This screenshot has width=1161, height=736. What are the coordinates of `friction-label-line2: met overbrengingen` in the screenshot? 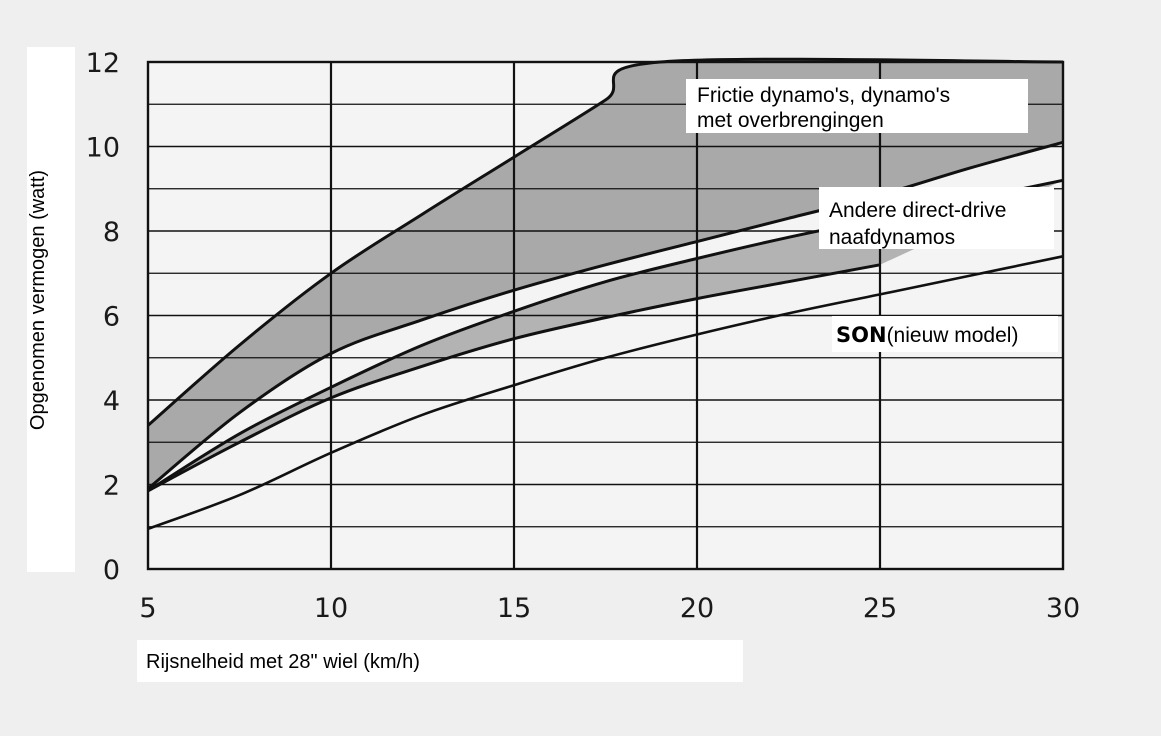 It's located at (790, 120).